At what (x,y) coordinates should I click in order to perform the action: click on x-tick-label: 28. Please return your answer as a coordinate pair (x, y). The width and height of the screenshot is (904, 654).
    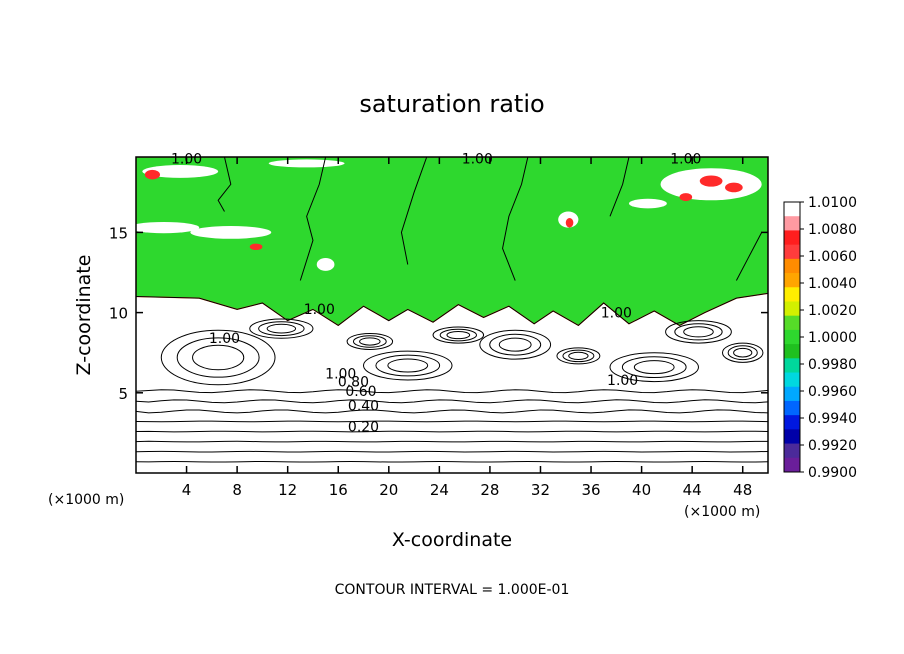
    Looking at the image, I should click on (489, 490).